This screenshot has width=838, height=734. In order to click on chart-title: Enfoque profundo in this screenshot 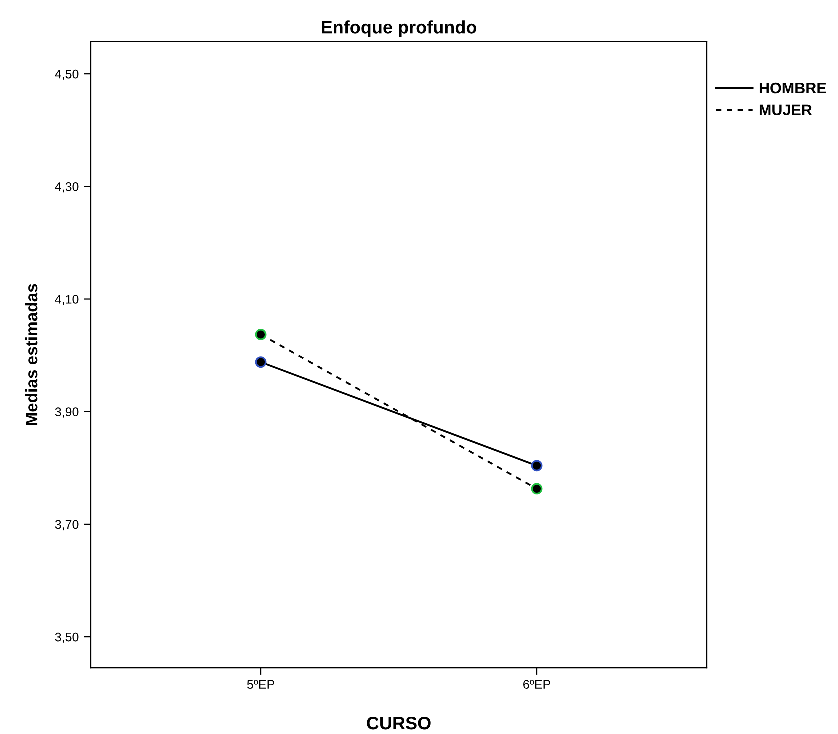, I will do `click(399, 29)`.